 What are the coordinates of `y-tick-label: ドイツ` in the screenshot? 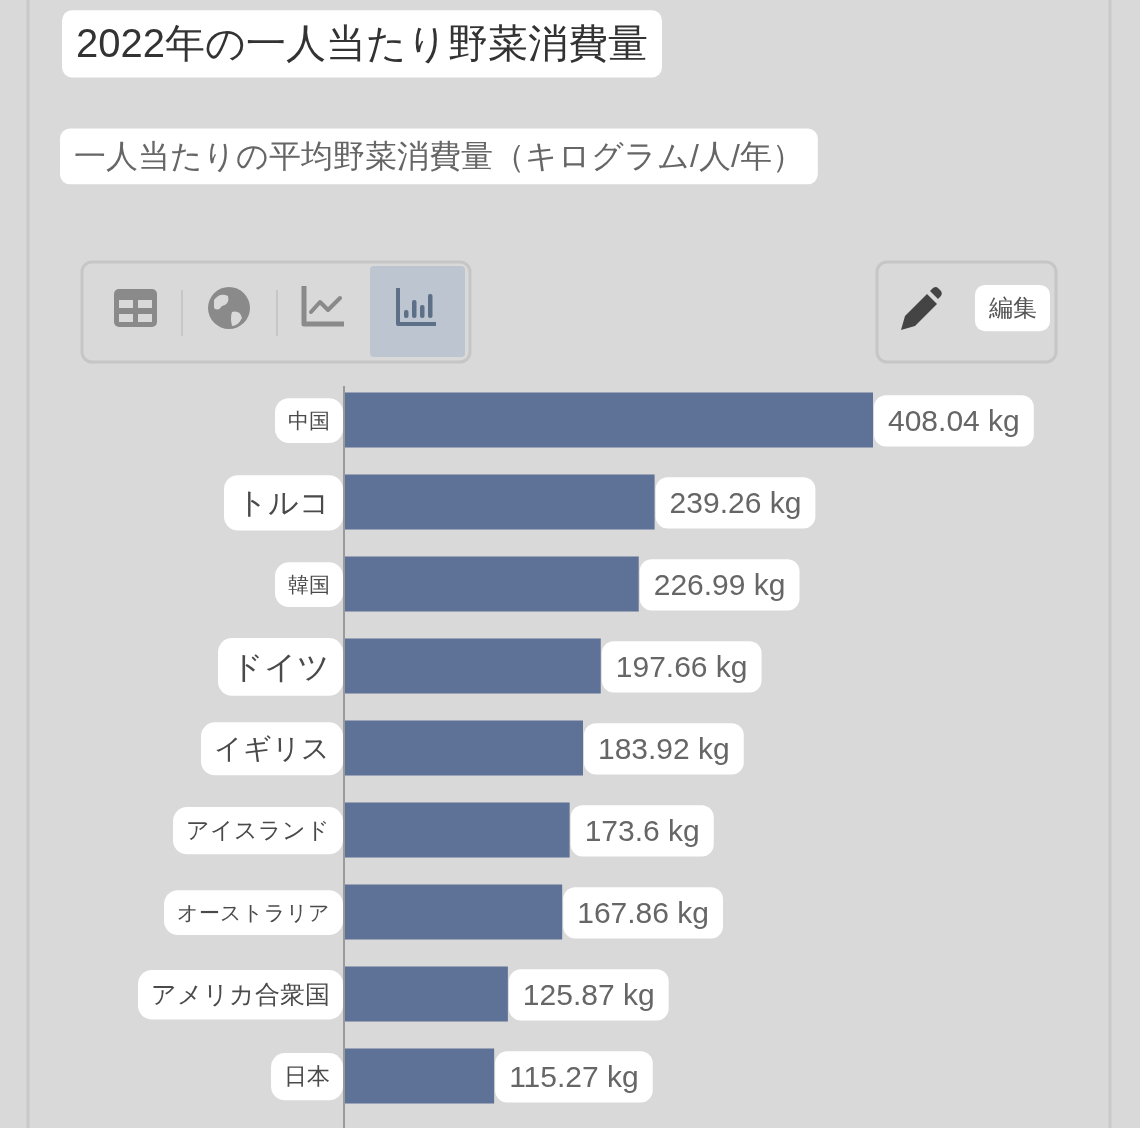 It's located at (280, 666).